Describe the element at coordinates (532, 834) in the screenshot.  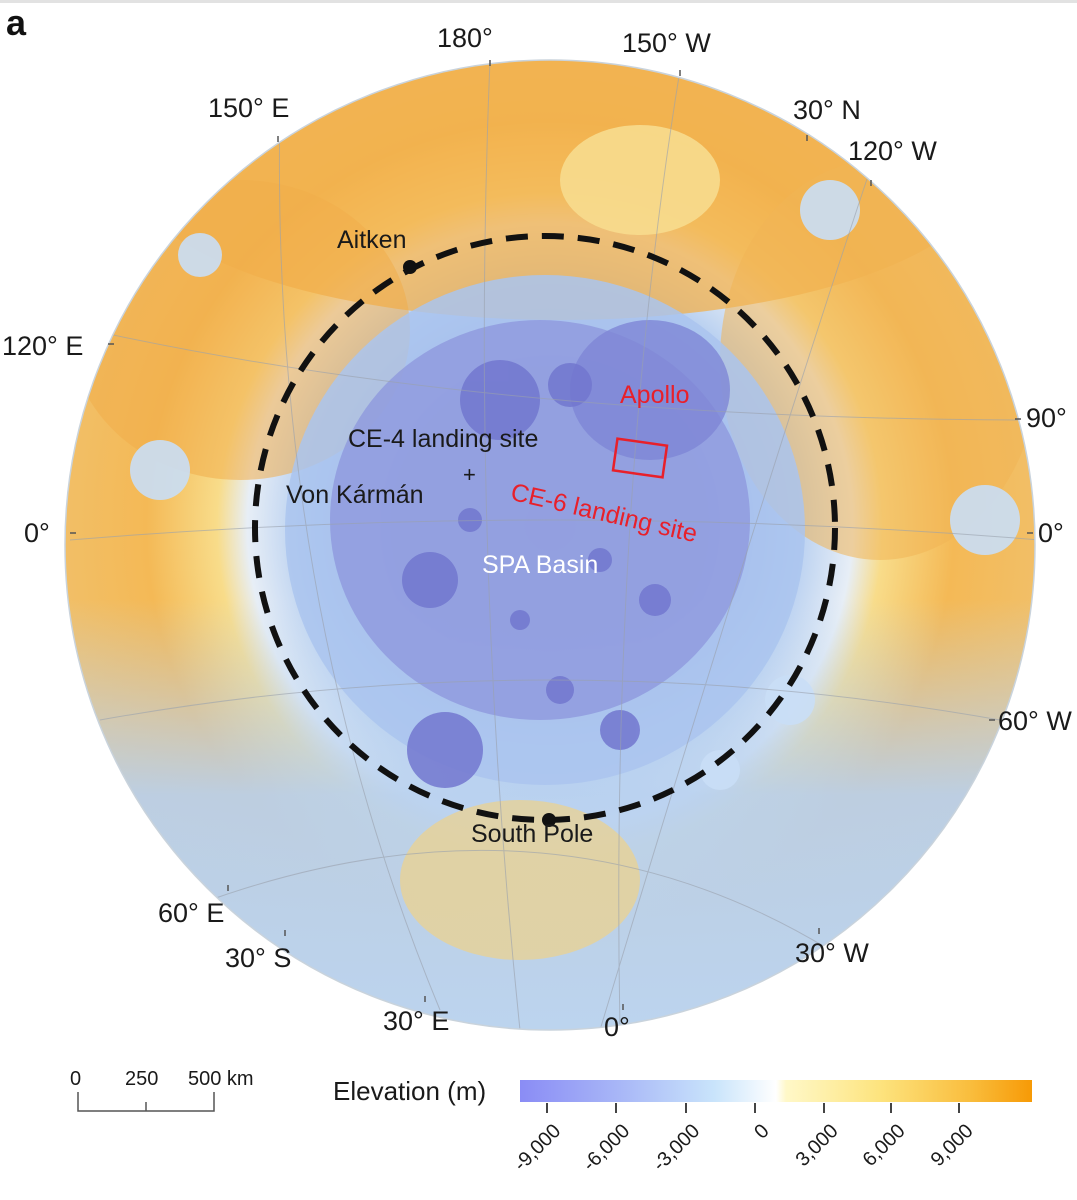
I see `south-pole-label: South Pole` at that location.